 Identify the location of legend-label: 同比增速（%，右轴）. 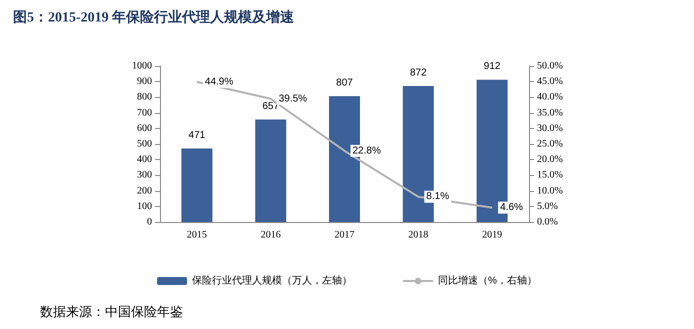
(487, 280).